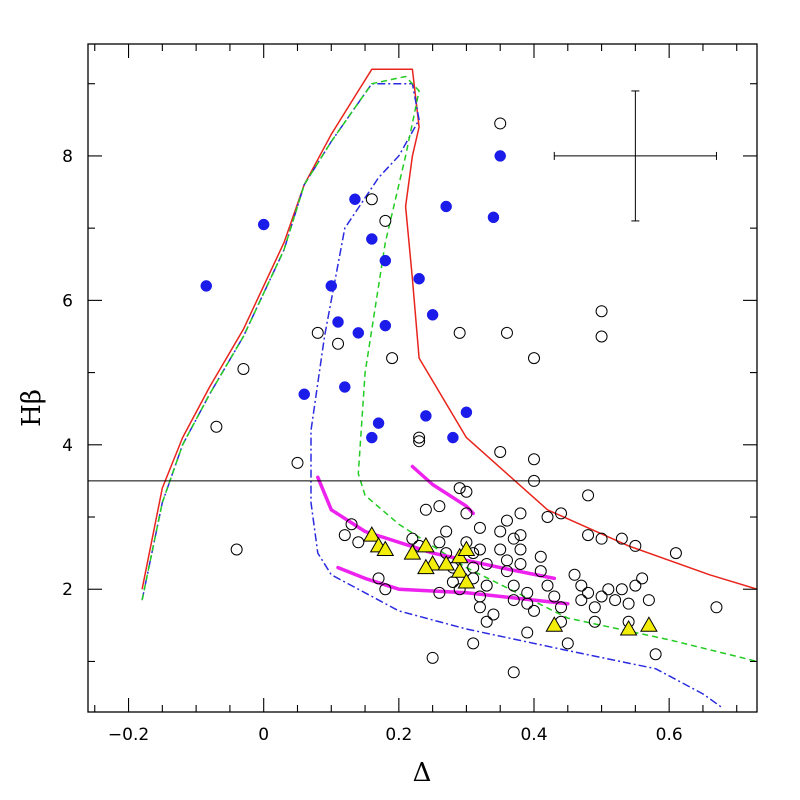  What do you see at coordinates (67, 590) in the screenshot?
I see `y-tick-label: 2` at bounding box center [67, 590].